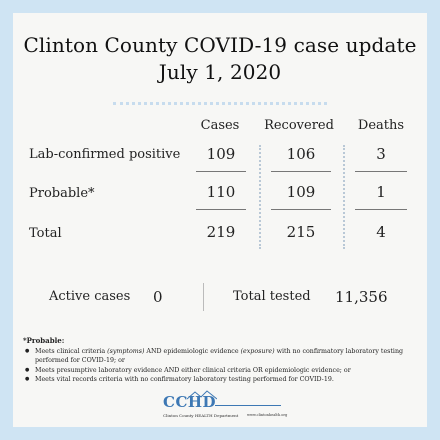  I want to click on lab-confirmed-deaths: 3, so click(381, 154).